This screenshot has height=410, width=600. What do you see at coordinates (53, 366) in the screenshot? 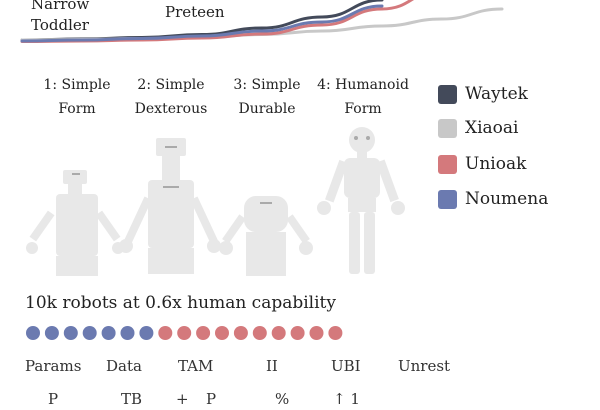
I see `metric-label-params: Params` at bounding box center [53, 366].